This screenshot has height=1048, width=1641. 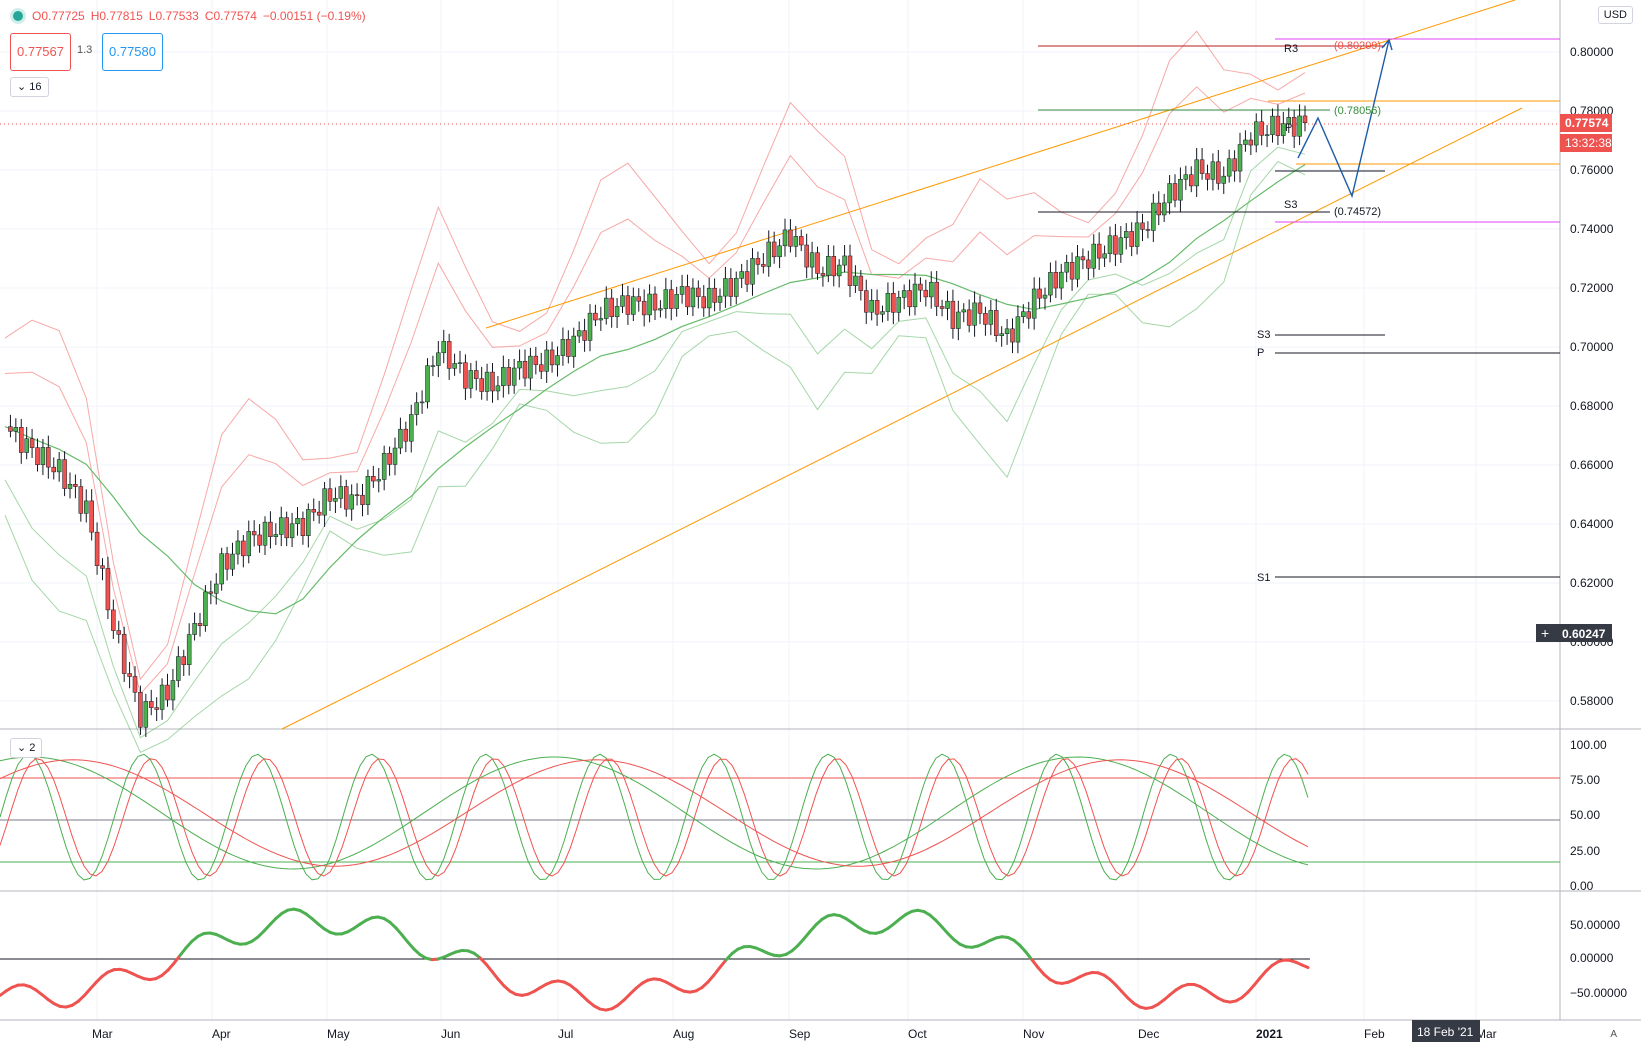 What do you see at coordinates (655, 959) in the screenshot?
I see `momentum-panel` at bounding box center [655, 959].